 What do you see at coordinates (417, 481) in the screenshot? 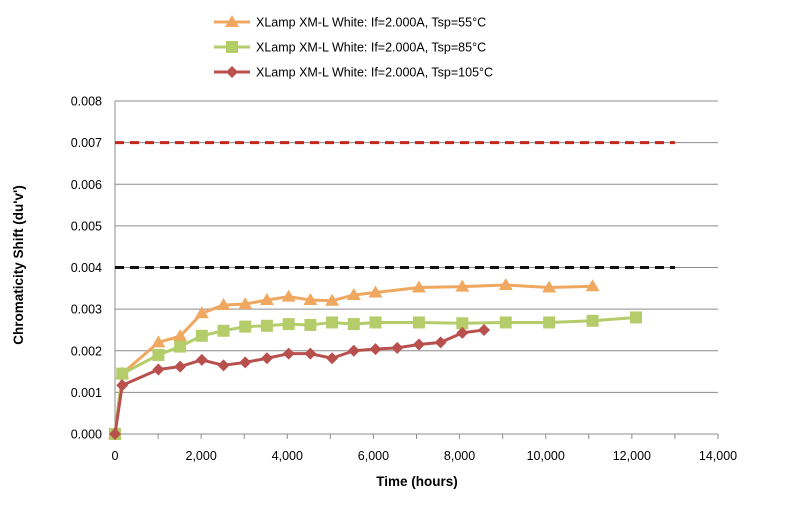
I see `x-axis-title: Time (hours)` at bounding box center [417, 481].